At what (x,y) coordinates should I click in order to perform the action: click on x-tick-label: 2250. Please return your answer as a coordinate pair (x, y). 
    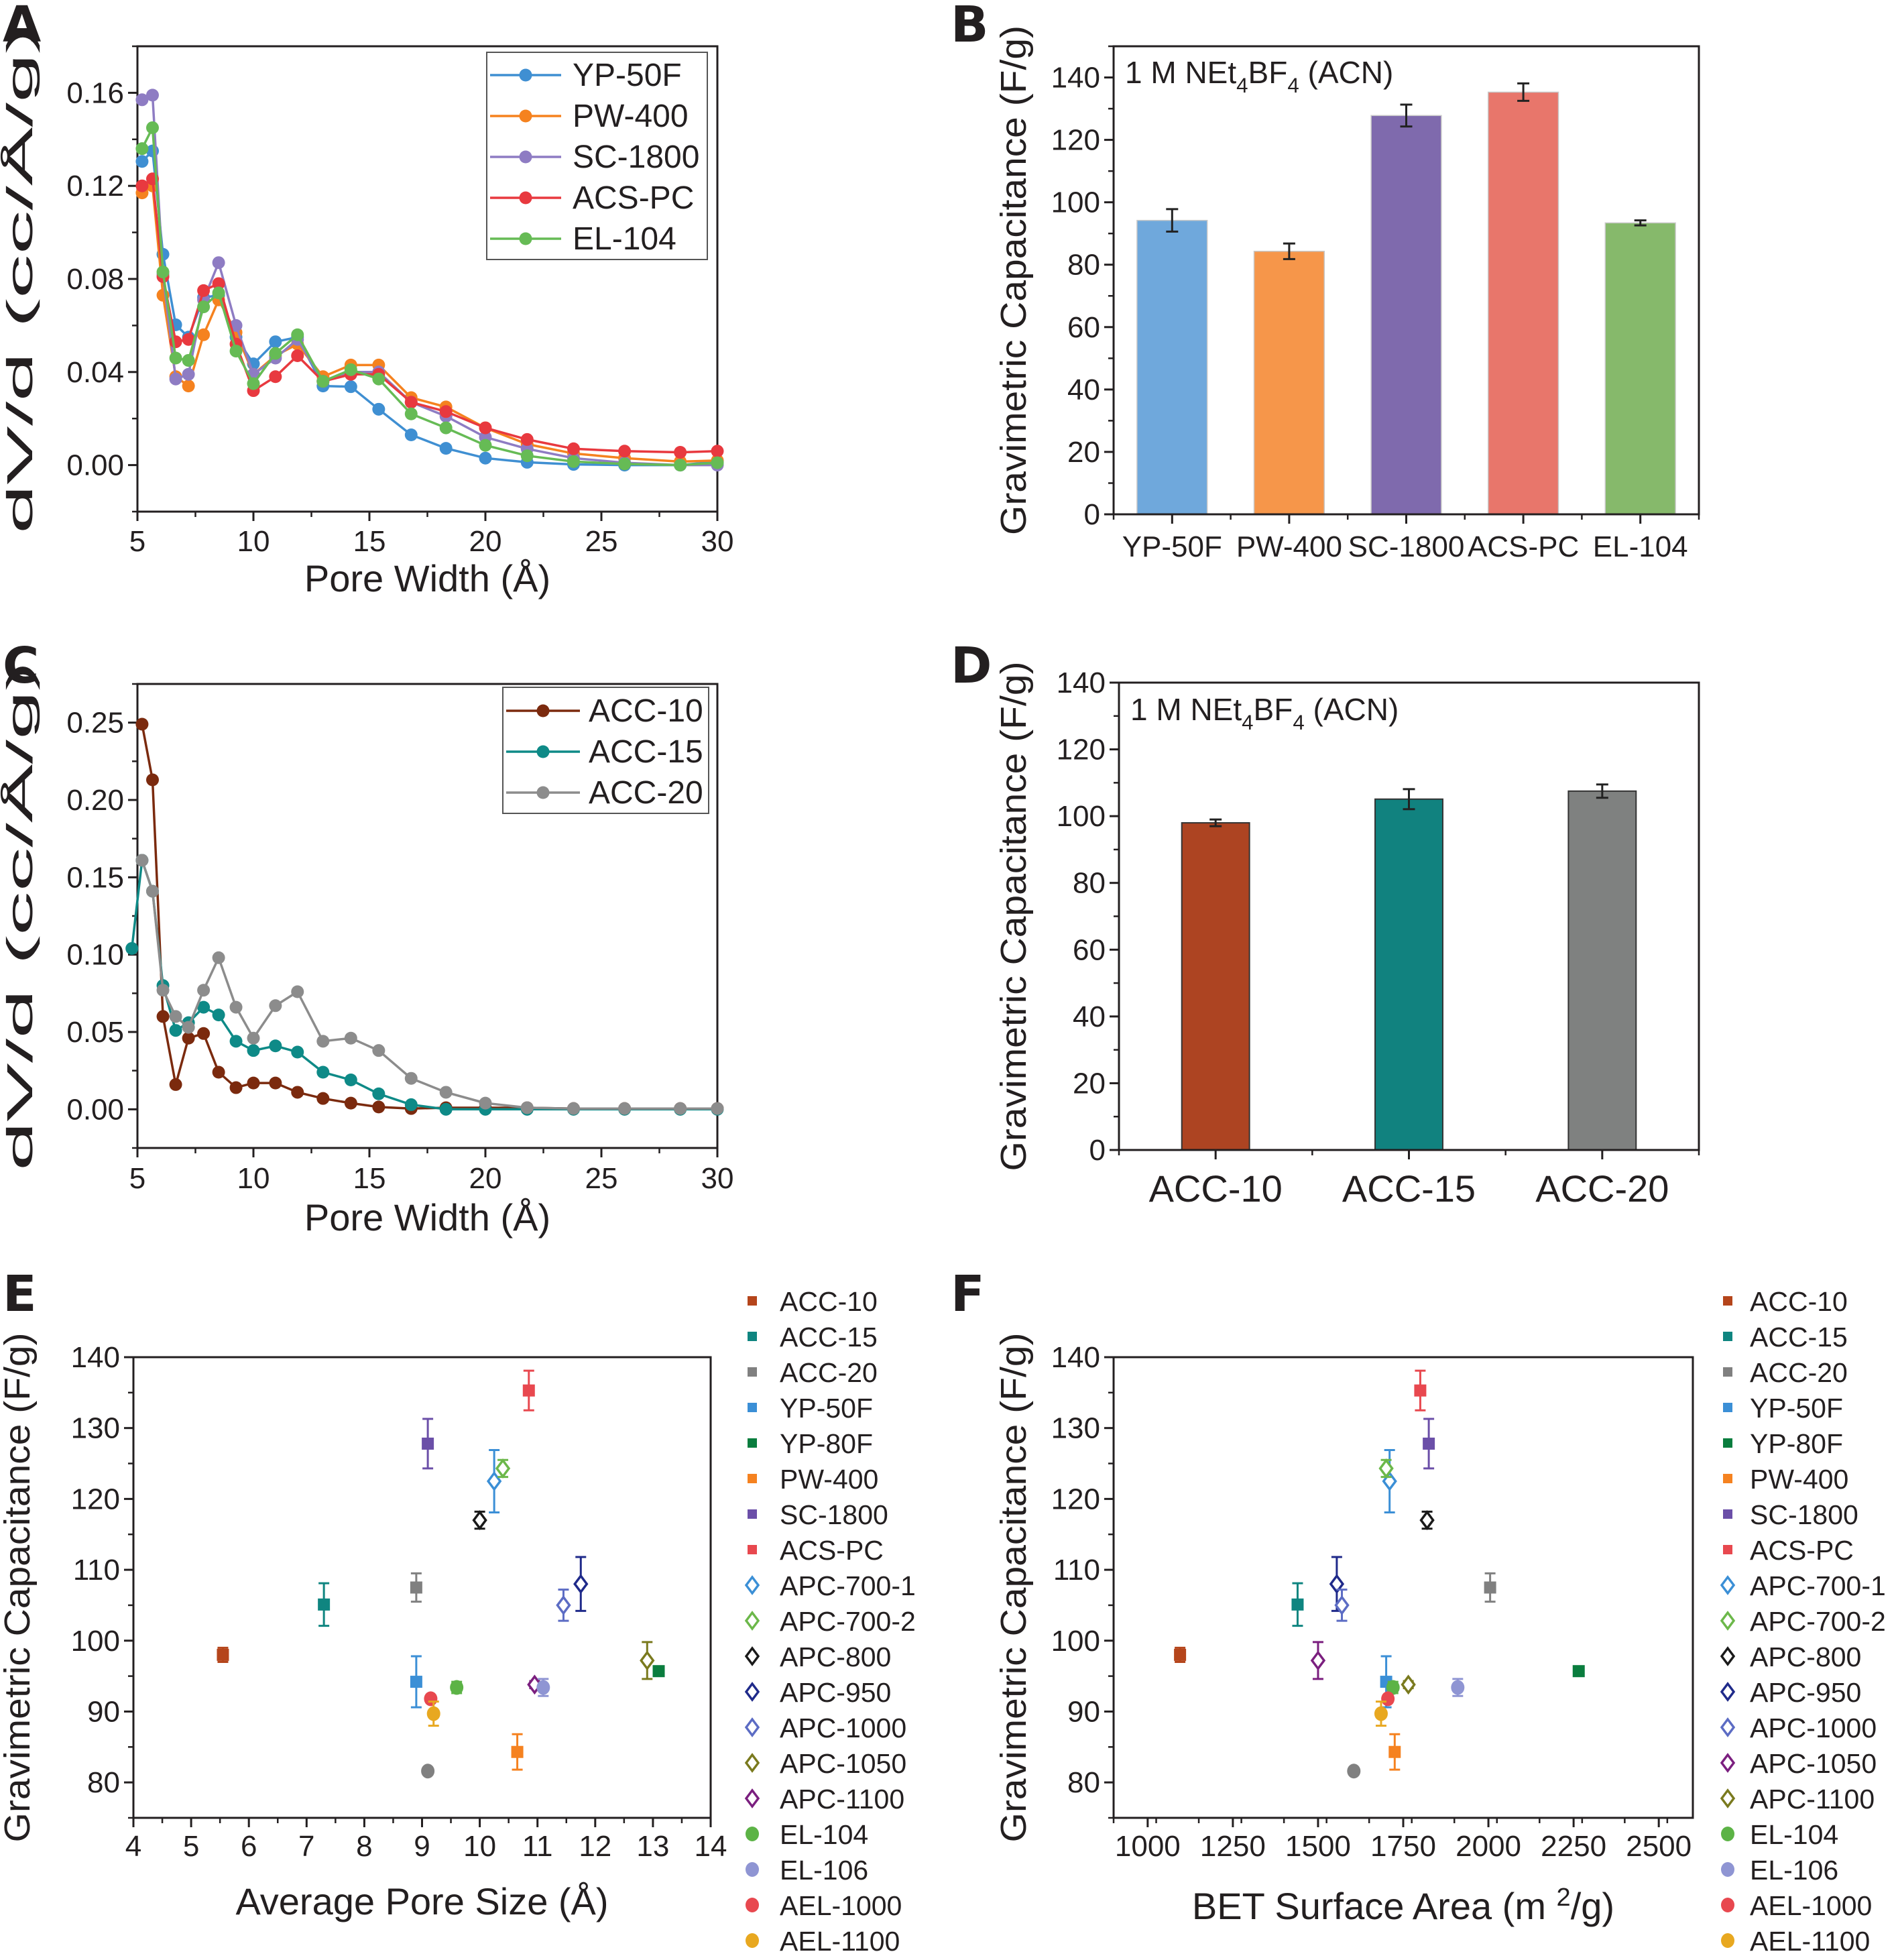
    Looking at the image, I should click on (1573, 1846).